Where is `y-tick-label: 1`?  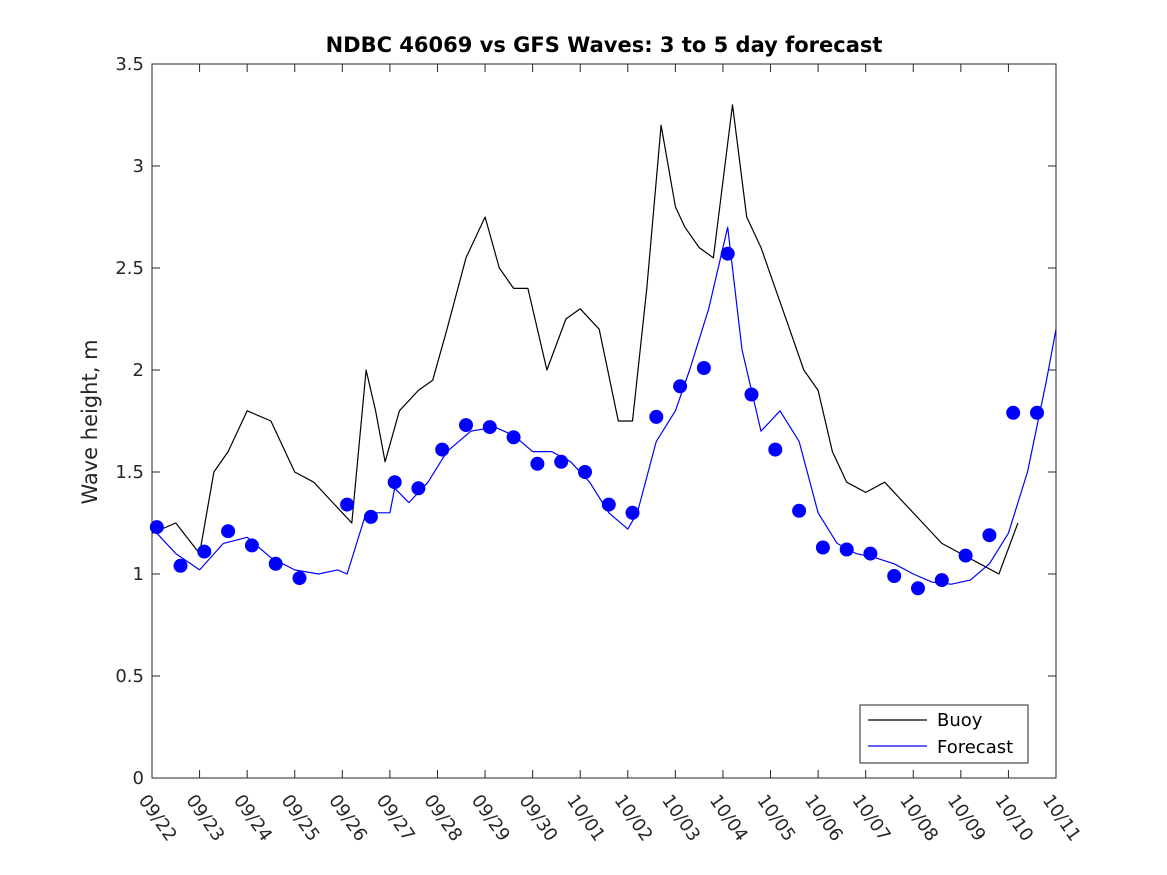
y-tick-label: 1 is located at coordinates (138, 574).